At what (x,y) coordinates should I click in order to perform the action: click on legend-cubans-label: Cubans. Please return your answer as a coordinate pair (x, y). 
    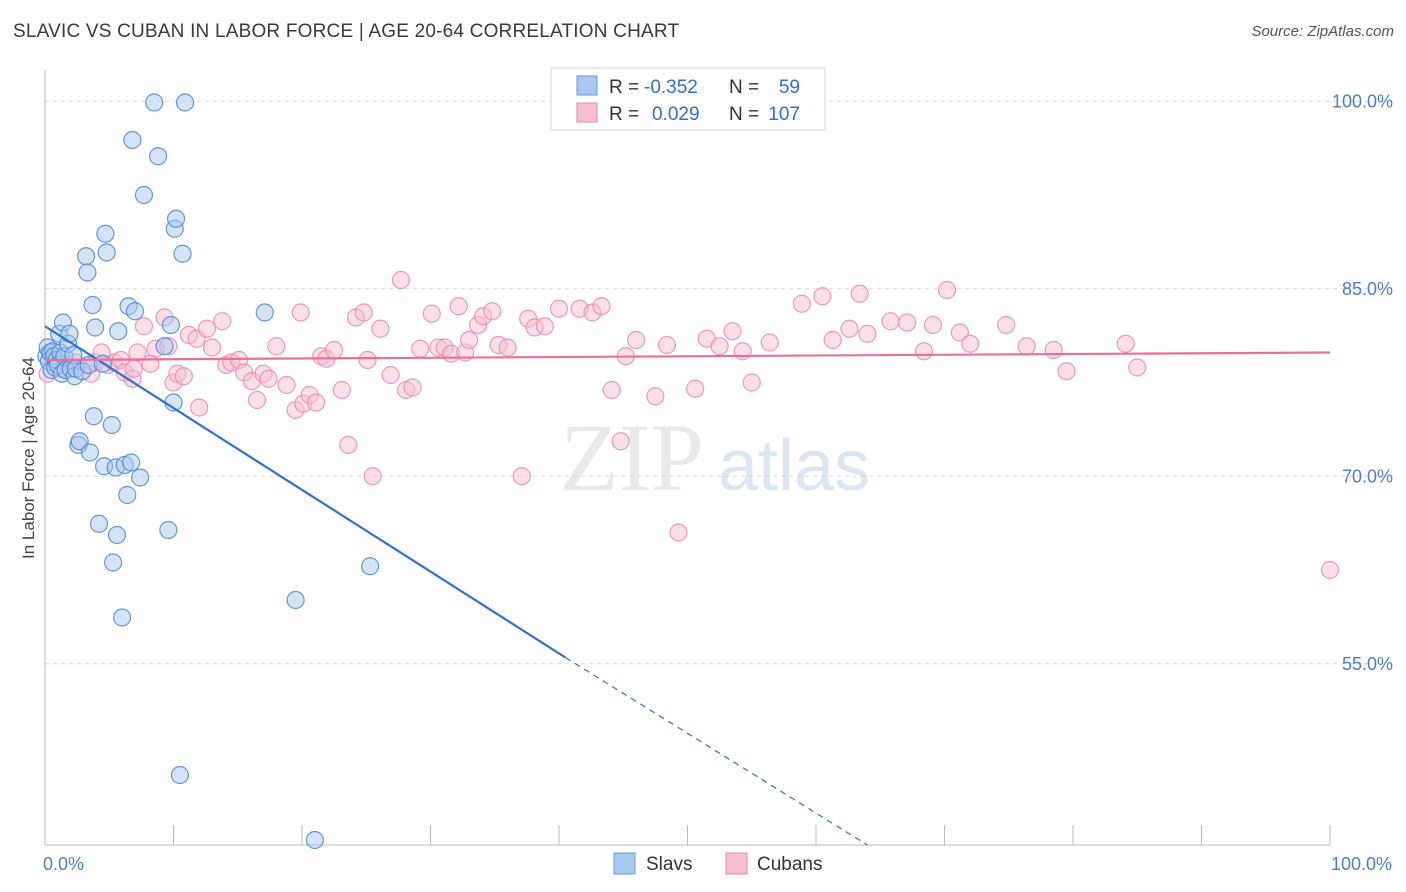
    Looking at the image, I should click on (790, 864).